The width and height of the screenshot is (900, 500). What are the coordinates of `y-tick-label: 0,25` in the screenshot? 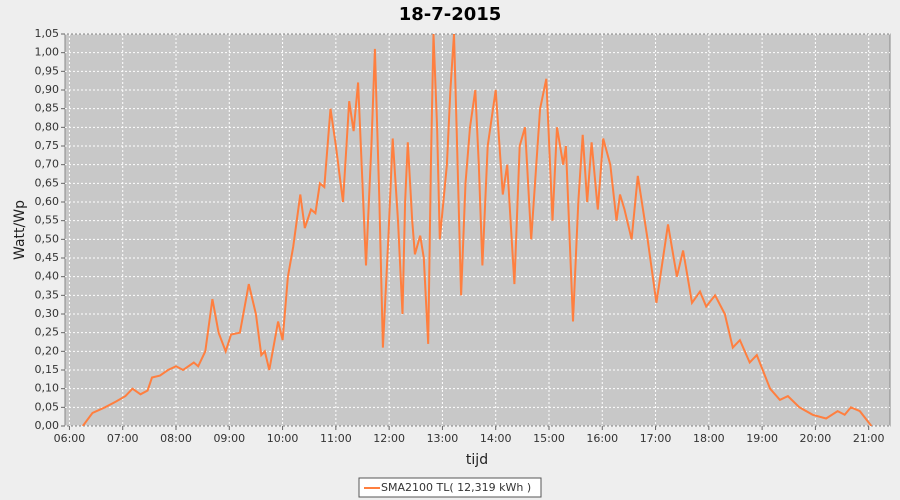 It's located at (47, 332).